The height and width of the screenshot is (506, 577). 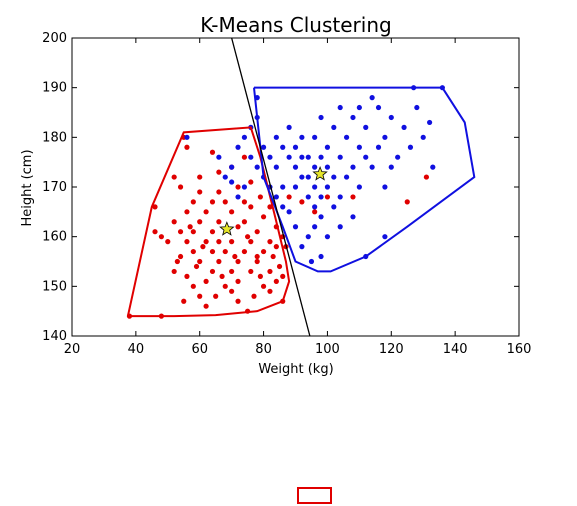 What do you see at coordinates (364, 179) in the screenshot?
I see `blue-cluster-hull` at bounding box center [364, 179].